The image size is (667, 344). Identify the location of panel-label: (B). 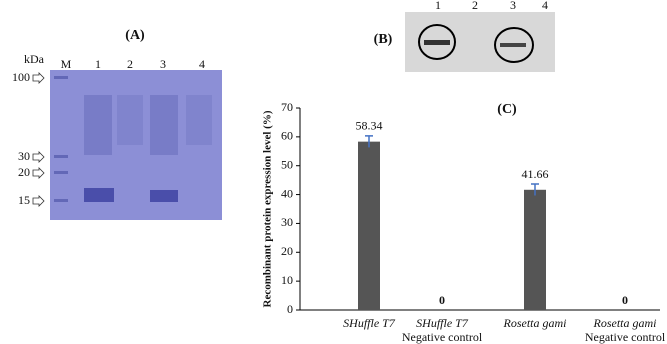
(383, 39).